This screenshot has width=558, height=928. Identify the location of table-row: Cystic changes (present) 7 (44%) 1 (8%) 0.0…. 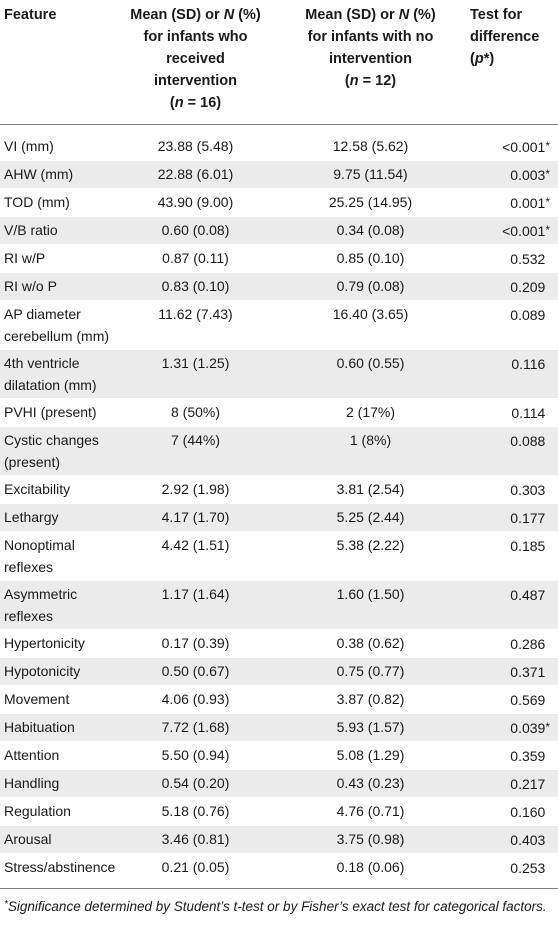
(279, 451).